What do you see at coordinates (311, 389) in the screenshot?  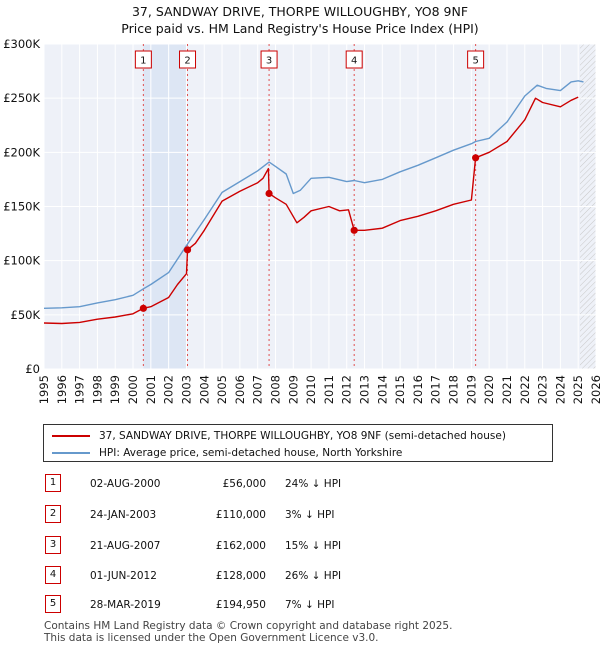 I see `x-tick-label: 2010` at bounding box center [311, 389].